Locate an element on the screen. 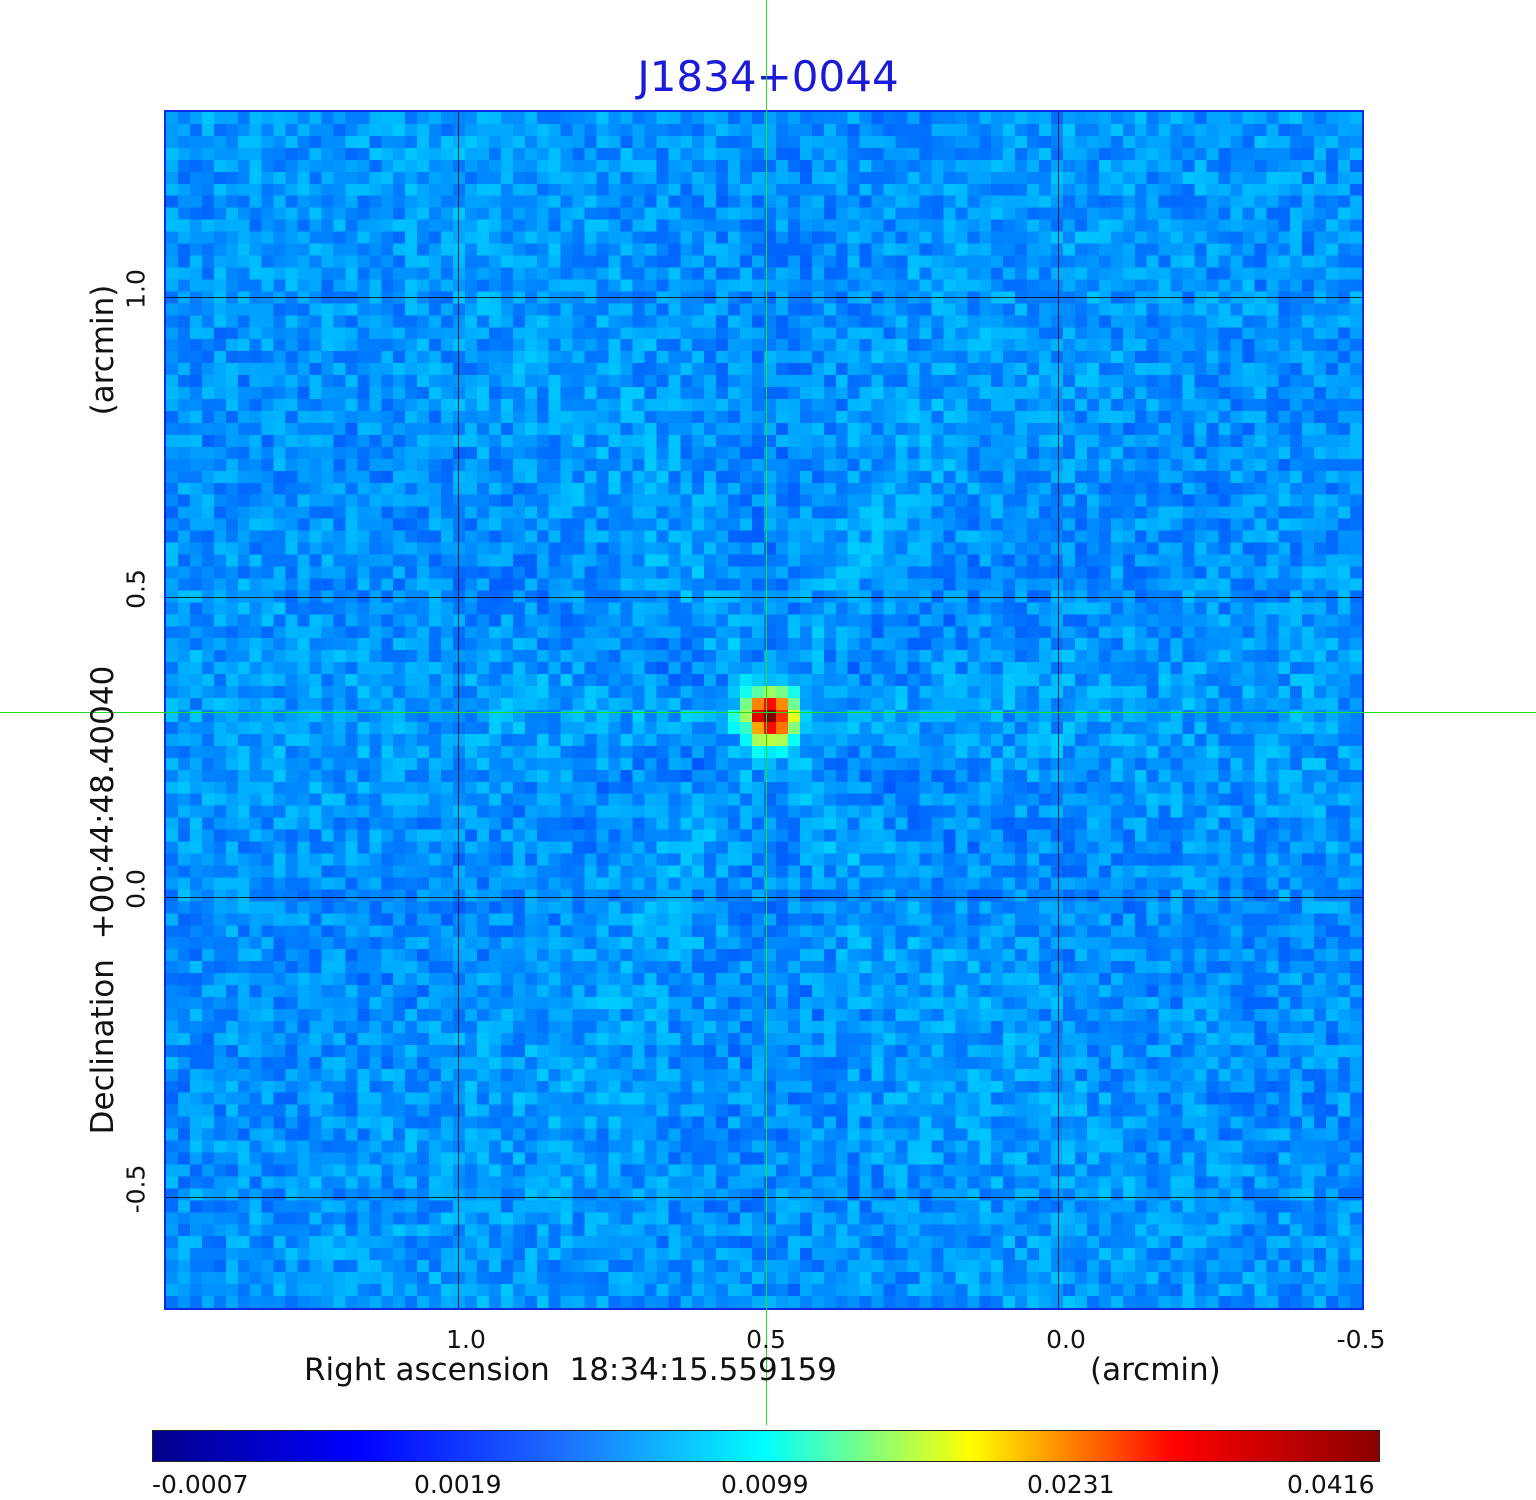 The width and height of the screenshot is (1536, 1500). y-axis-unit: (arcmin) is located at coordinates (103, 350).